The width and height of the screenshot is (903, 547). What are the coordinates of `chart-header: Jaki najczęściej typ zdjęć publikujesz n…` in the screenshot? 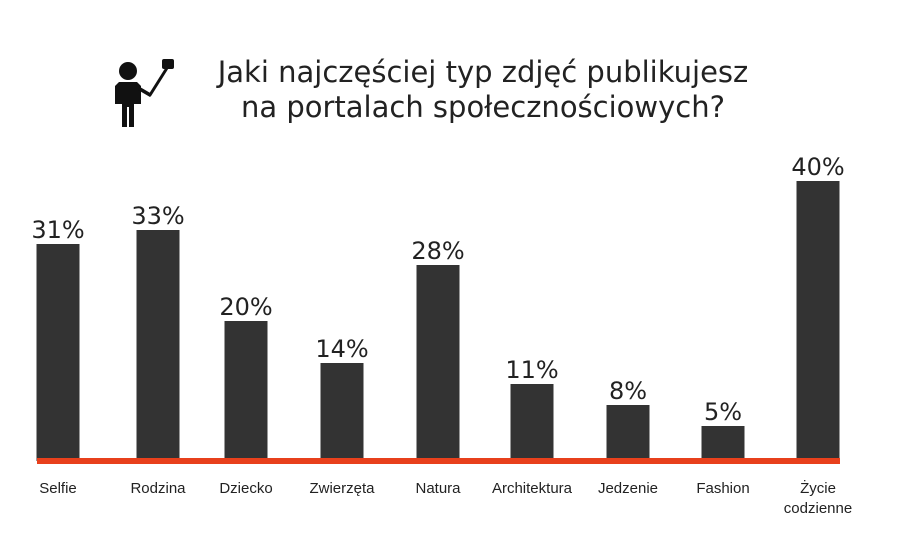 It's located at (431, 91).